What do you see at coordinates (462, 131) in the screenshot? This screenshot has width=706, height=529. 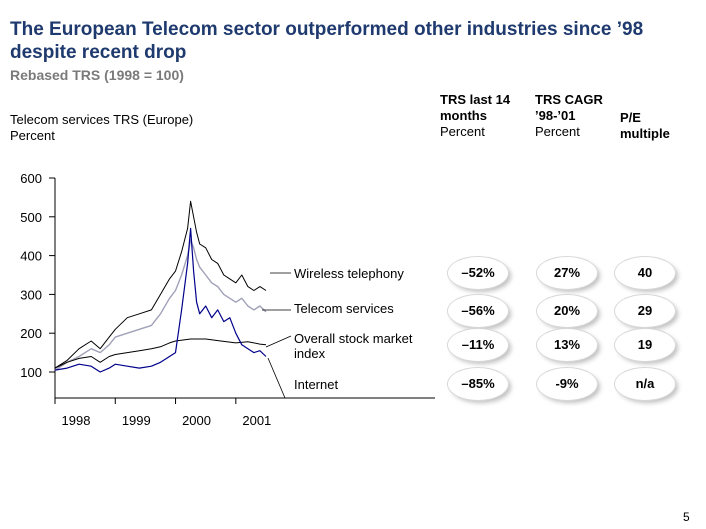 I see `header-trs14-line3: Percent` at bounding box center [462, 131].